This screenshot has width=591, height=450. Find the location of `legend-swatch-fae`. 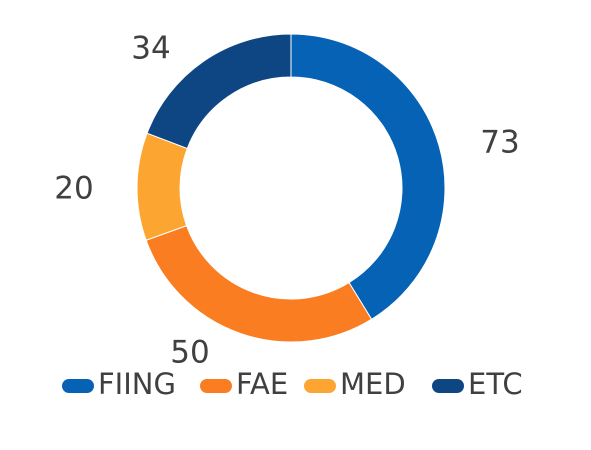

legend-swatch-fae is located at coordinates (216, 386).